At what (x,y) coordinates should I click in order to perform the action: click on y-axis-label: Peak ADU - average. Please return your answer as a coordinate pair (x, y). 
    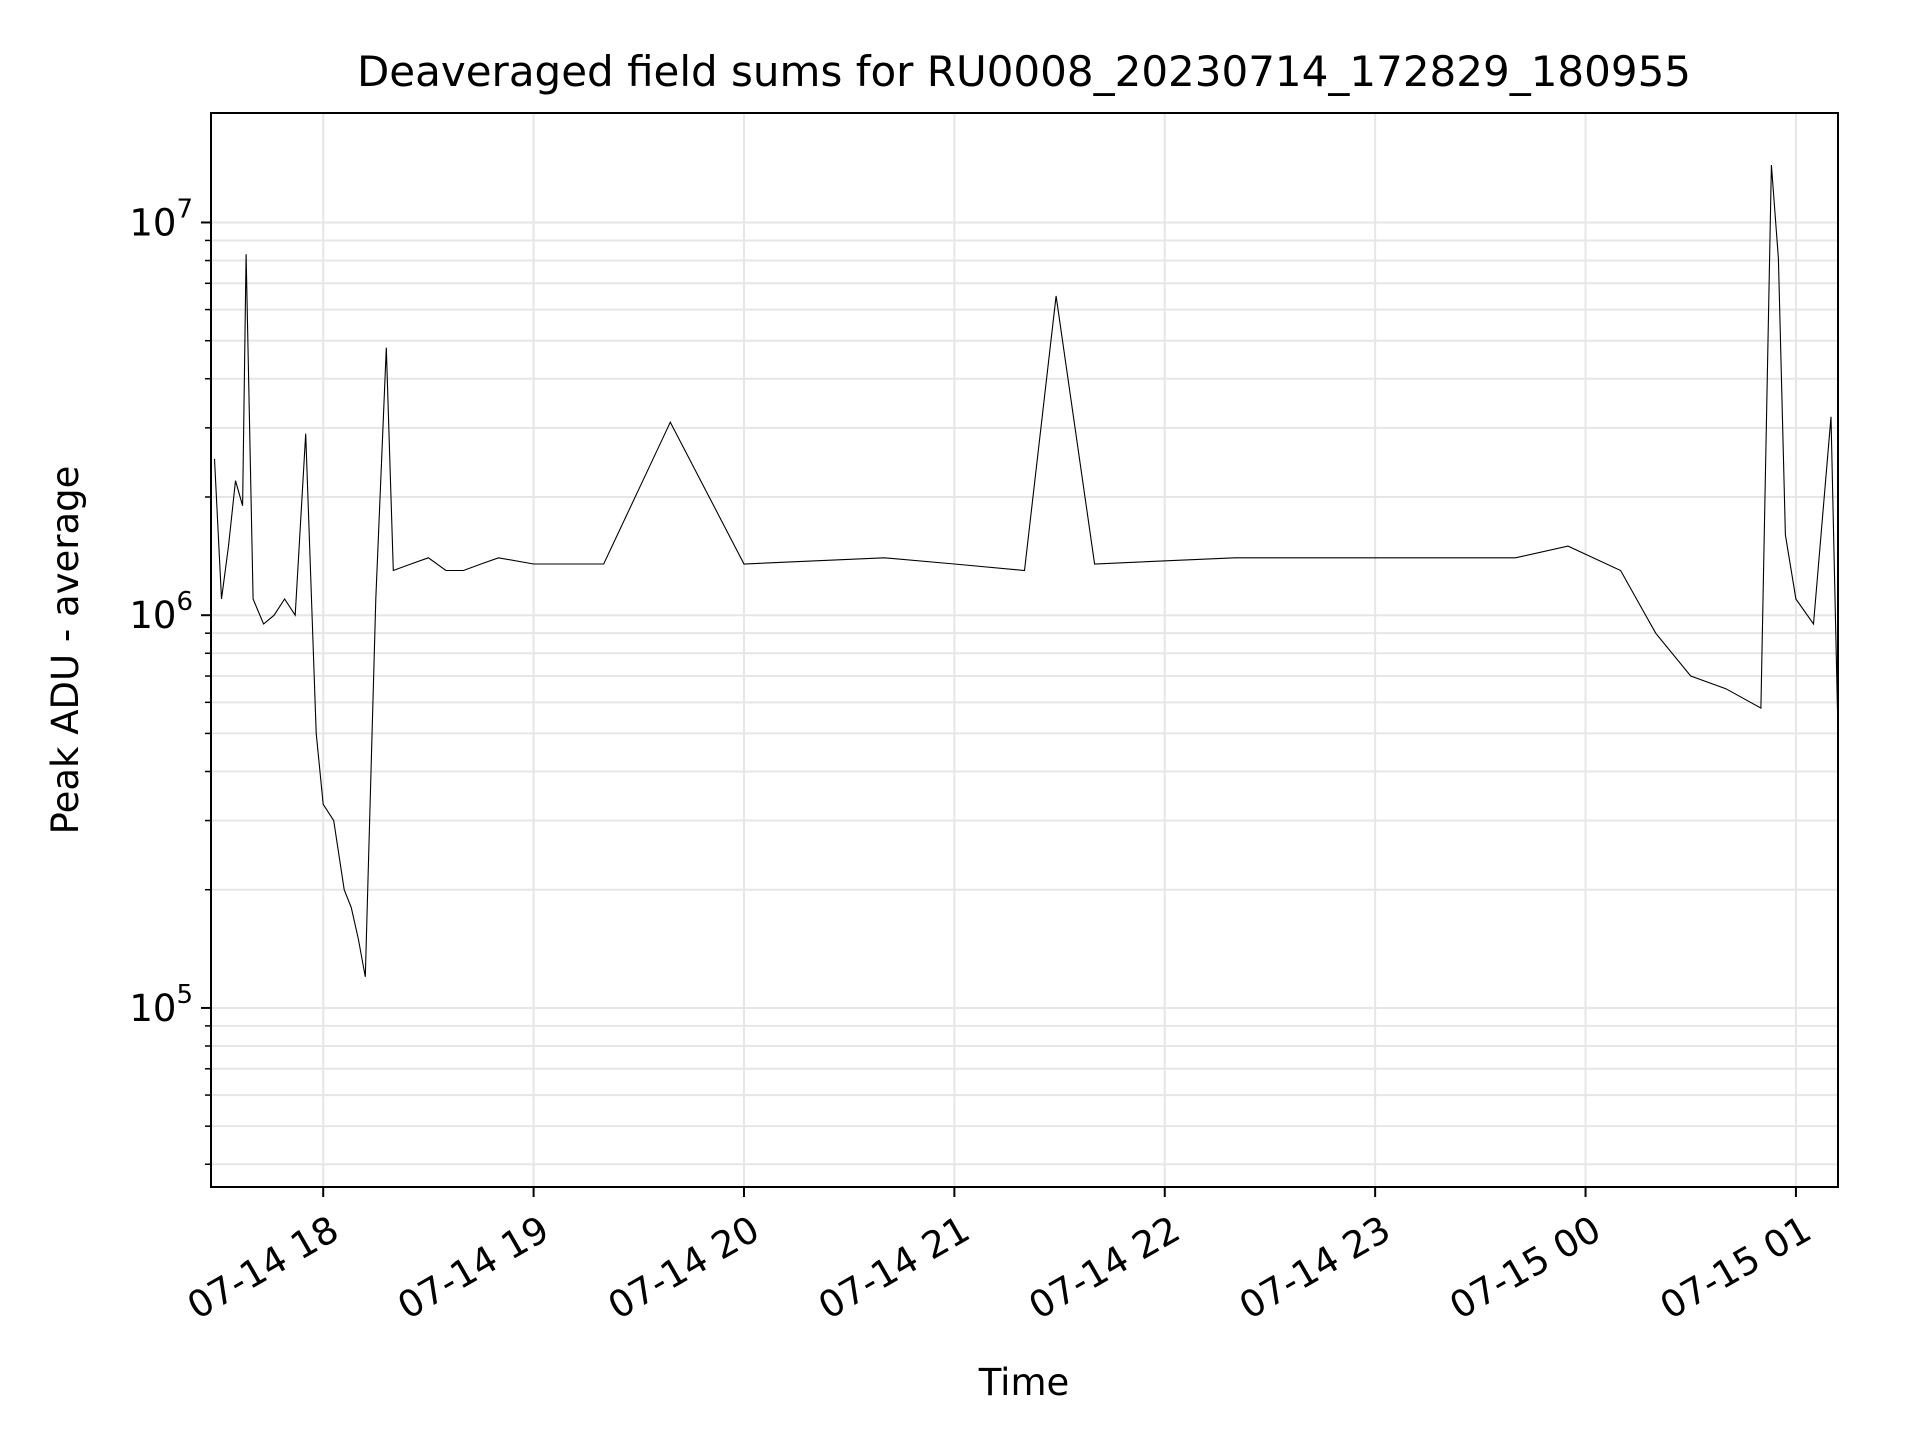
    Looking at the image, I should click on (65, 650).